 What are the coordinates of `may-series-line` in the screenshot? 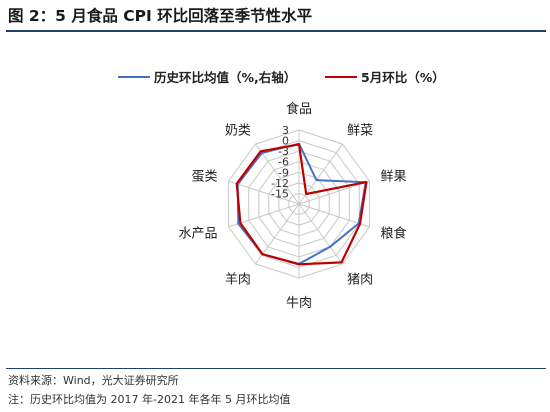 It's located at (301, 204).